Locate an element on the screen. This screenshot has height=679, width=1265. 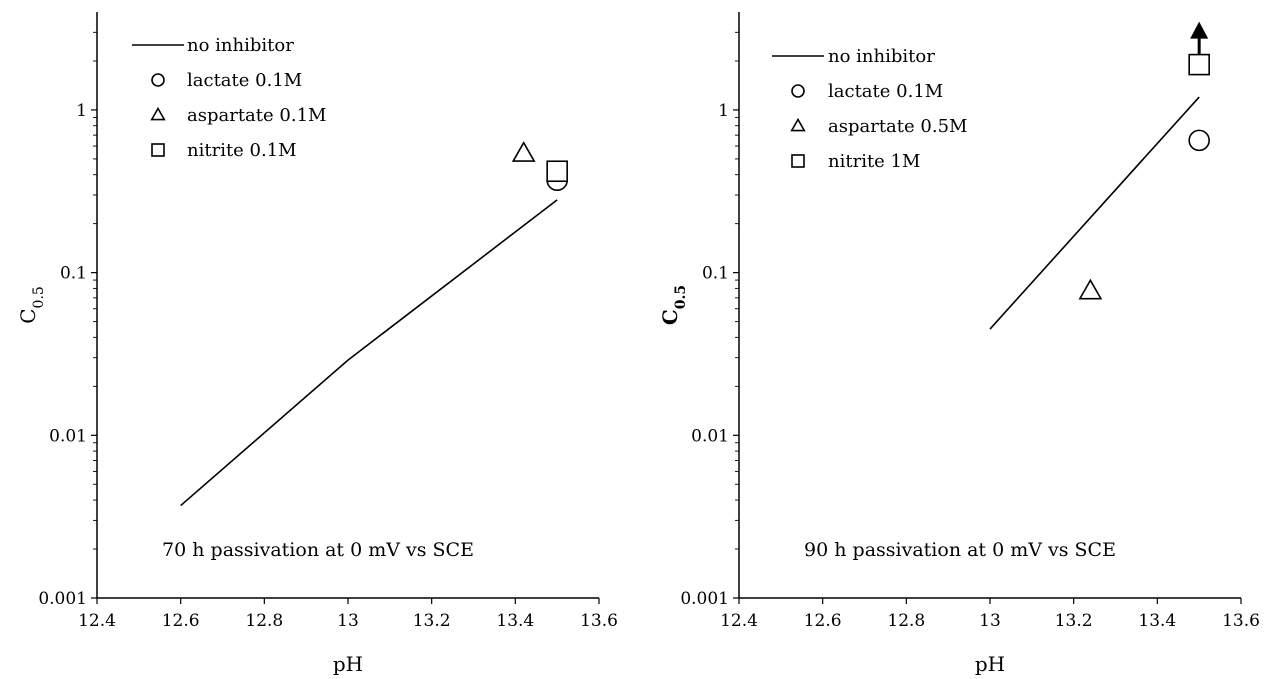
legend-marker-aspartate-0-1m is located at coordinates (158, 113).